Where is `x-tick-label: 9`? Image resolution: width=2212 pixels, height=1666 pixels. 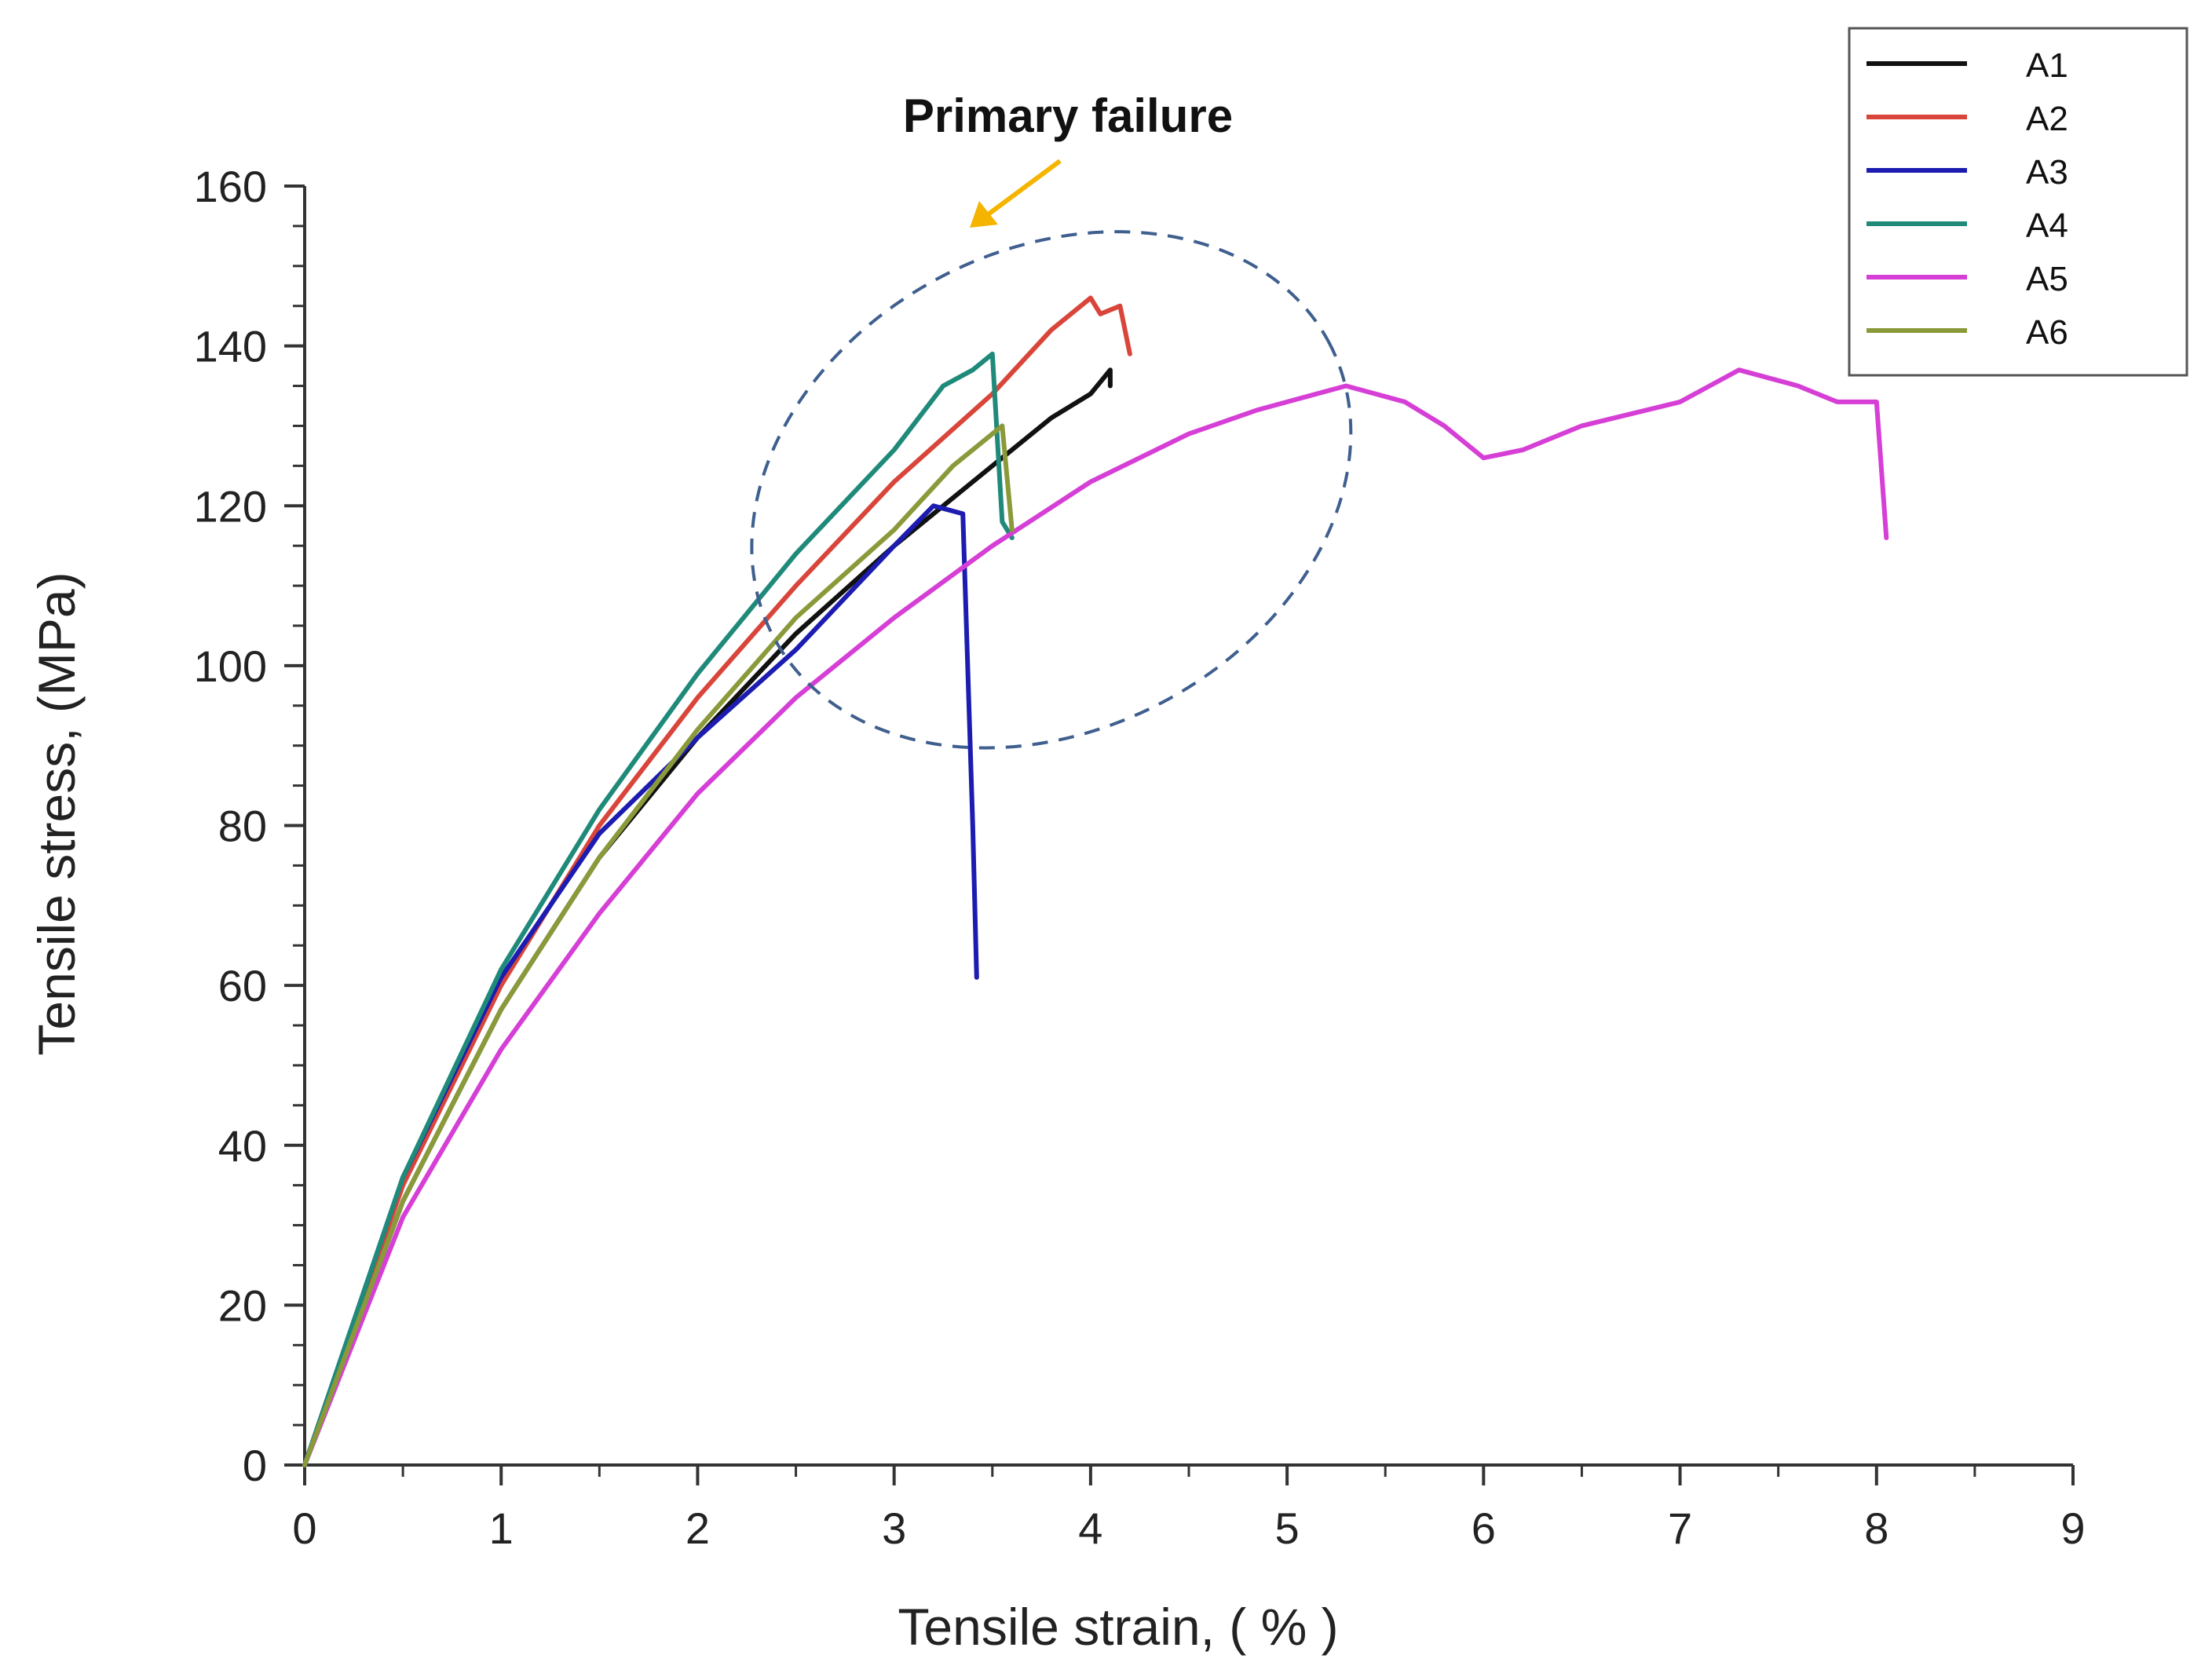 x-tick-label: 9 is located at coordinates (2072, 1528).